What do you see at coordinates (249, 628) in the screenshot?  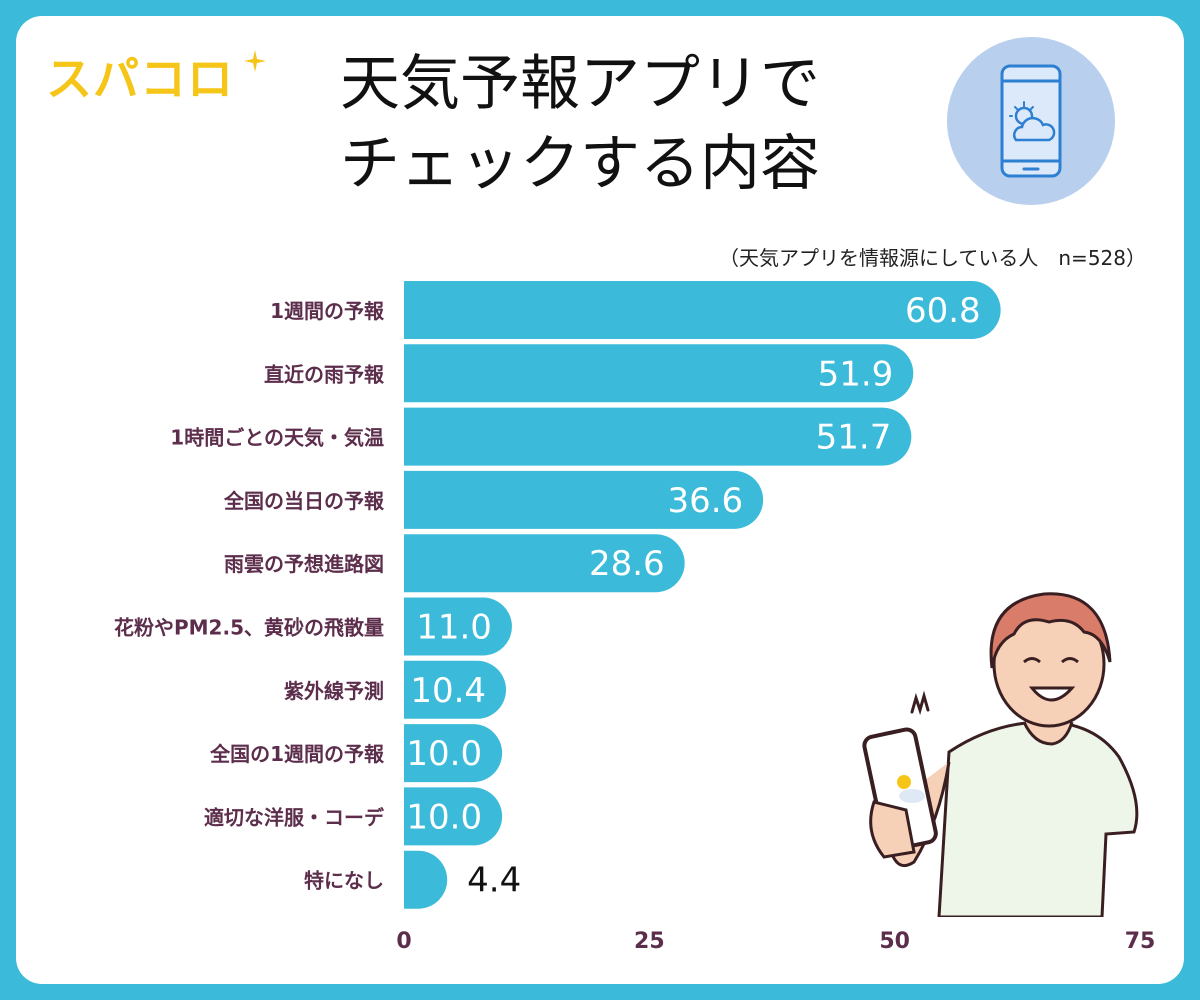 I see `category-label: 花粉やPM2.5、黄砂の飛散量` at bounding box center [249, 628].